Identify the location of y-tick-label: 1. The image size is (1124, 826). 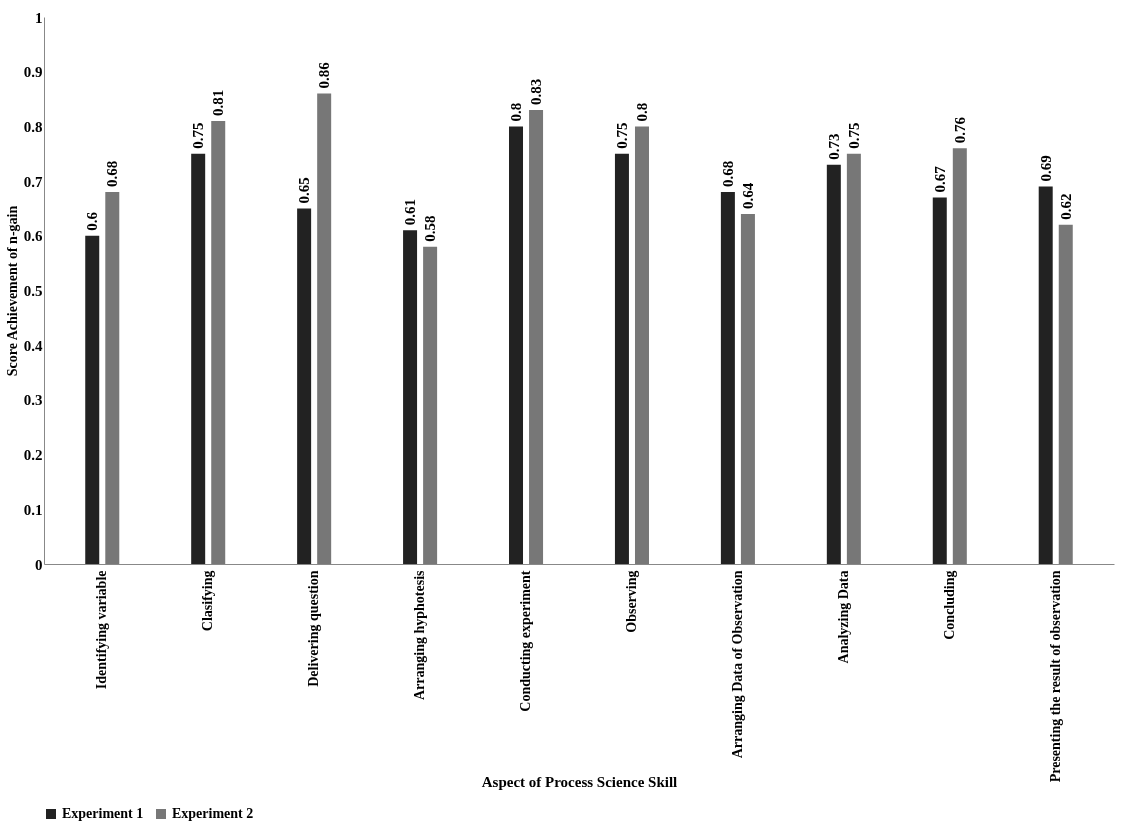
(39, 17).